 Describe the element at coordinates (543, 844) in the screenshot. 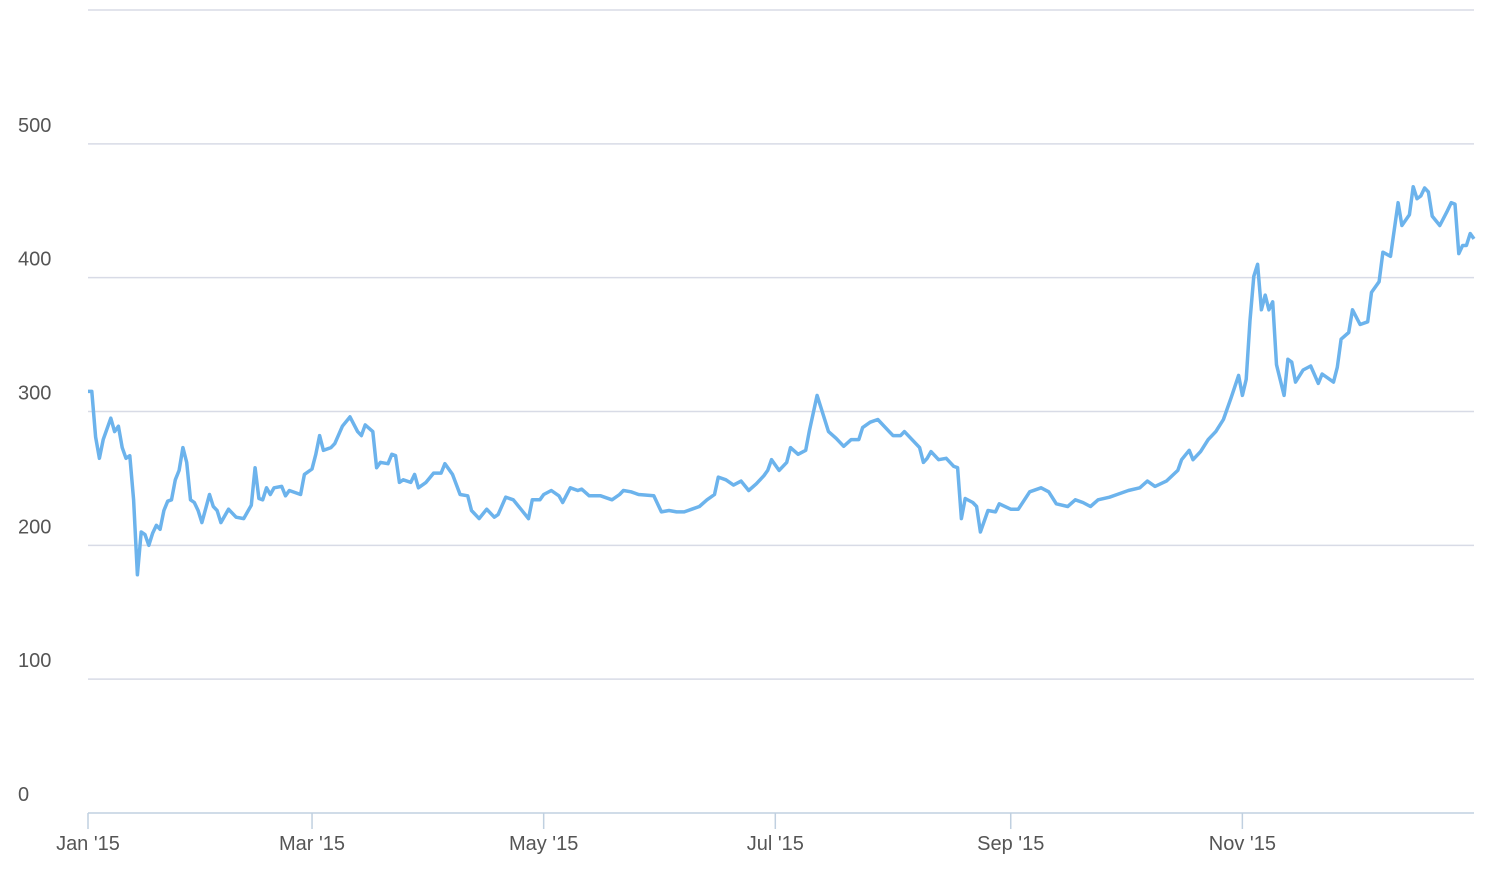

I see `x-tick-label: May '15` at that location.